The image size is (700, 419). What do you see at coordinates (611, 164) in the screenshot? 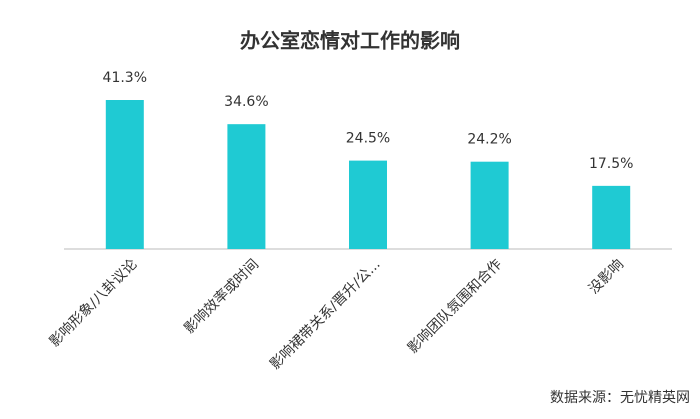
I see `value-label: 17.5%` at bounding box center [611, 164].